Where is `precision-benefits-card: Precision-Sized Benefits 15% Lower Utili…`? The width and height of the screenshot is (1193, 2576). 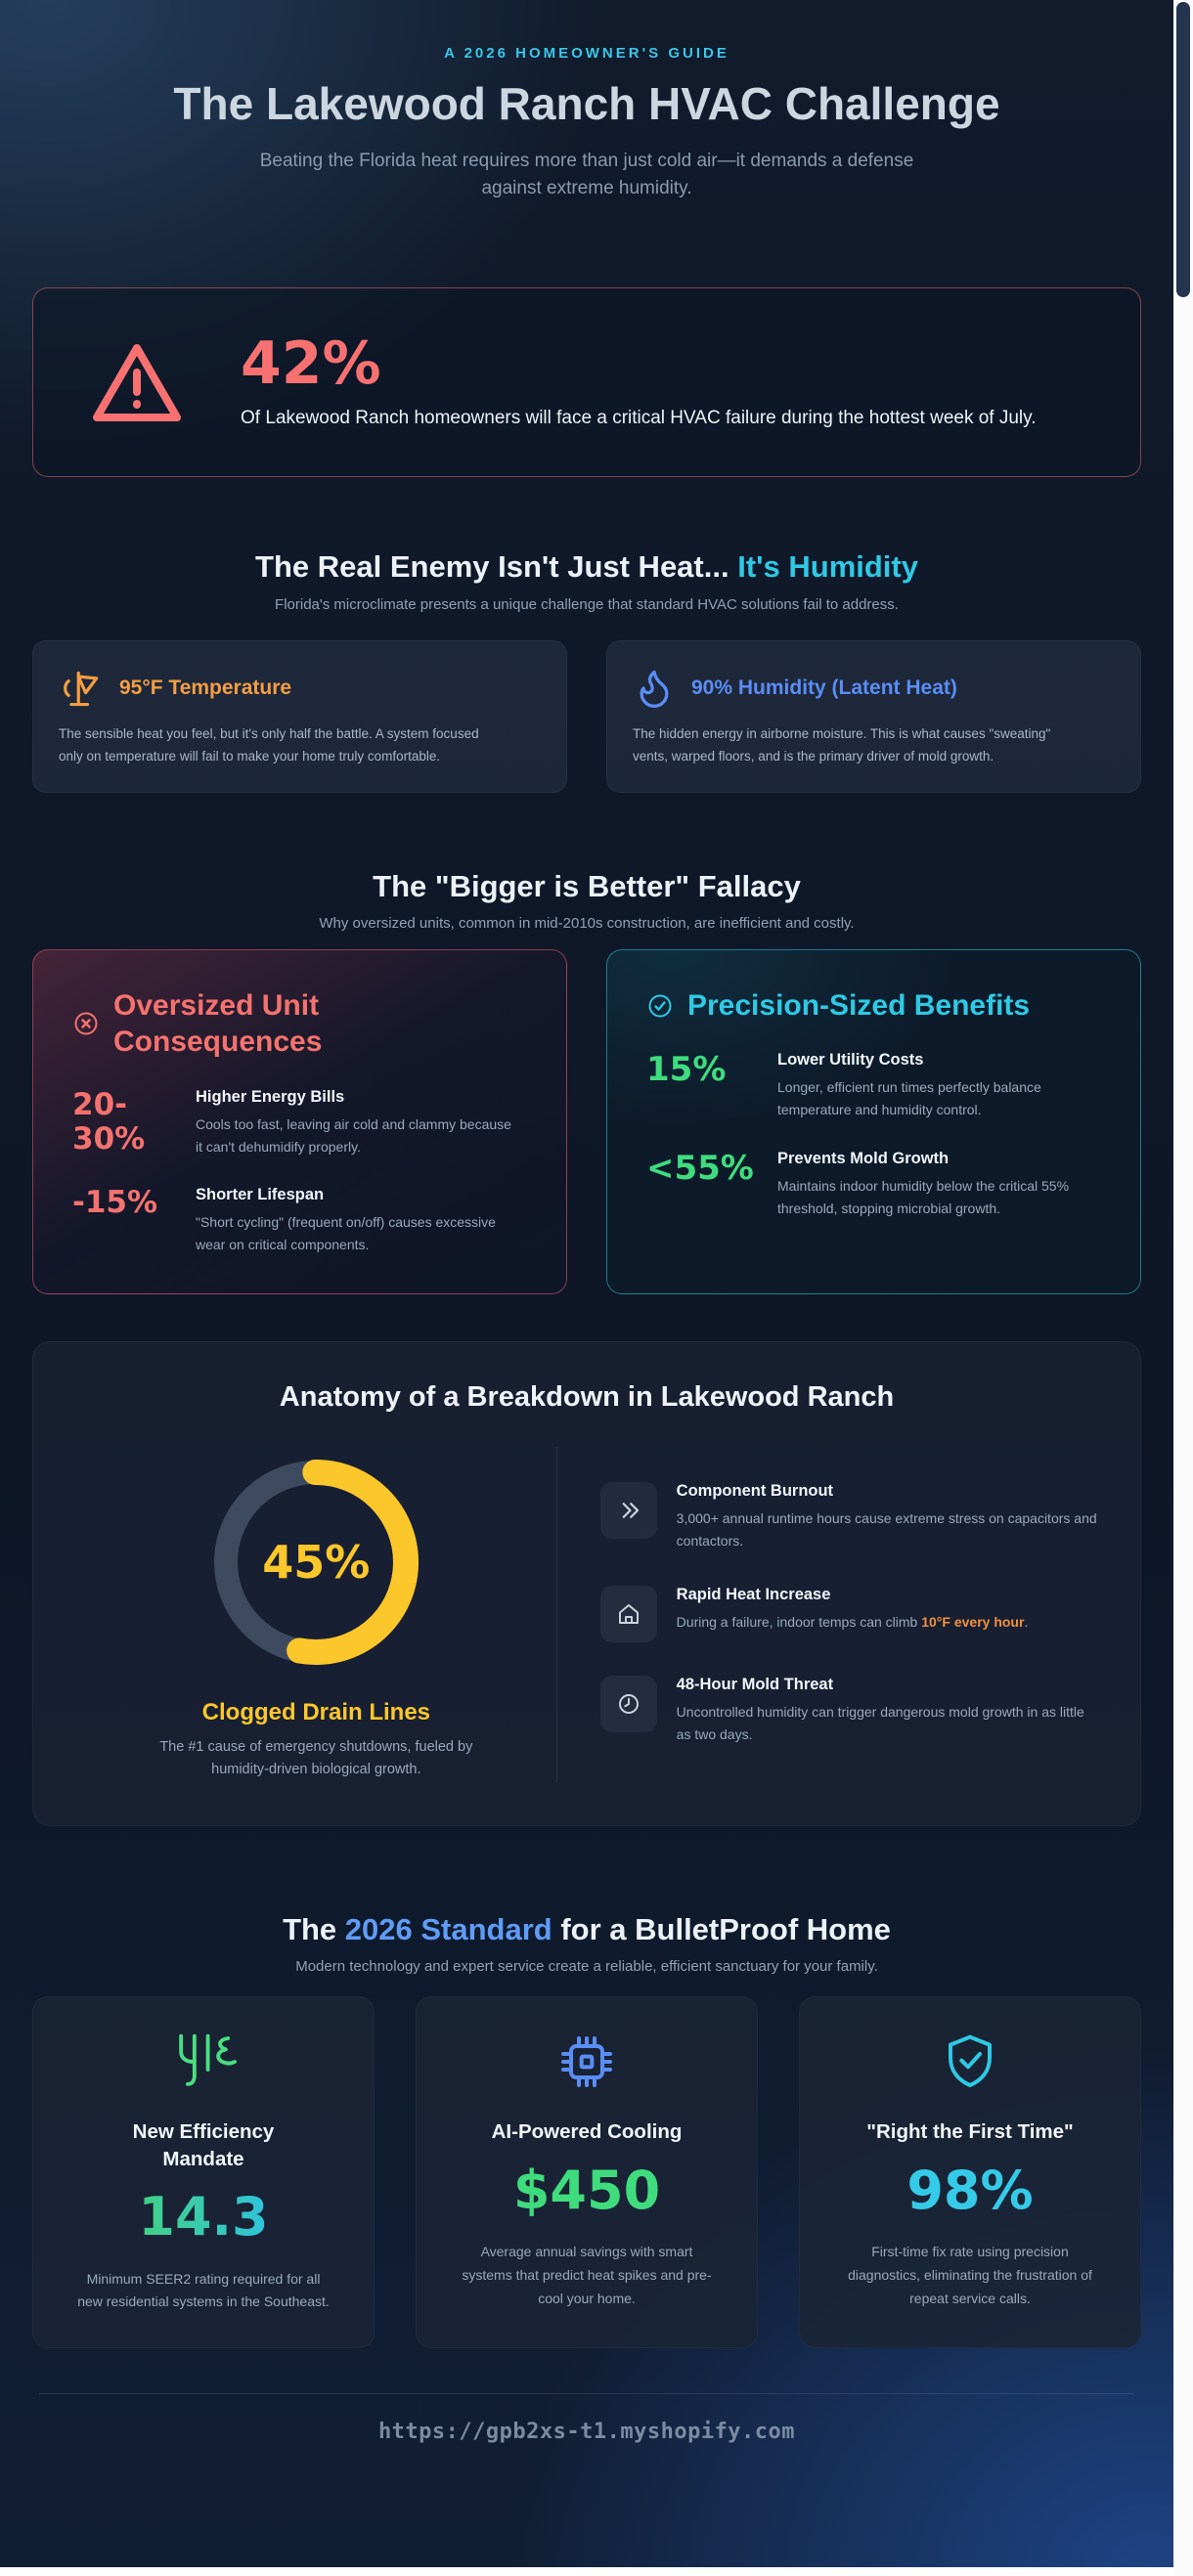
precision-benefits-card: Precision-Sized Benefits 15% Lower Utili… is located at coordinates (874, 1121).